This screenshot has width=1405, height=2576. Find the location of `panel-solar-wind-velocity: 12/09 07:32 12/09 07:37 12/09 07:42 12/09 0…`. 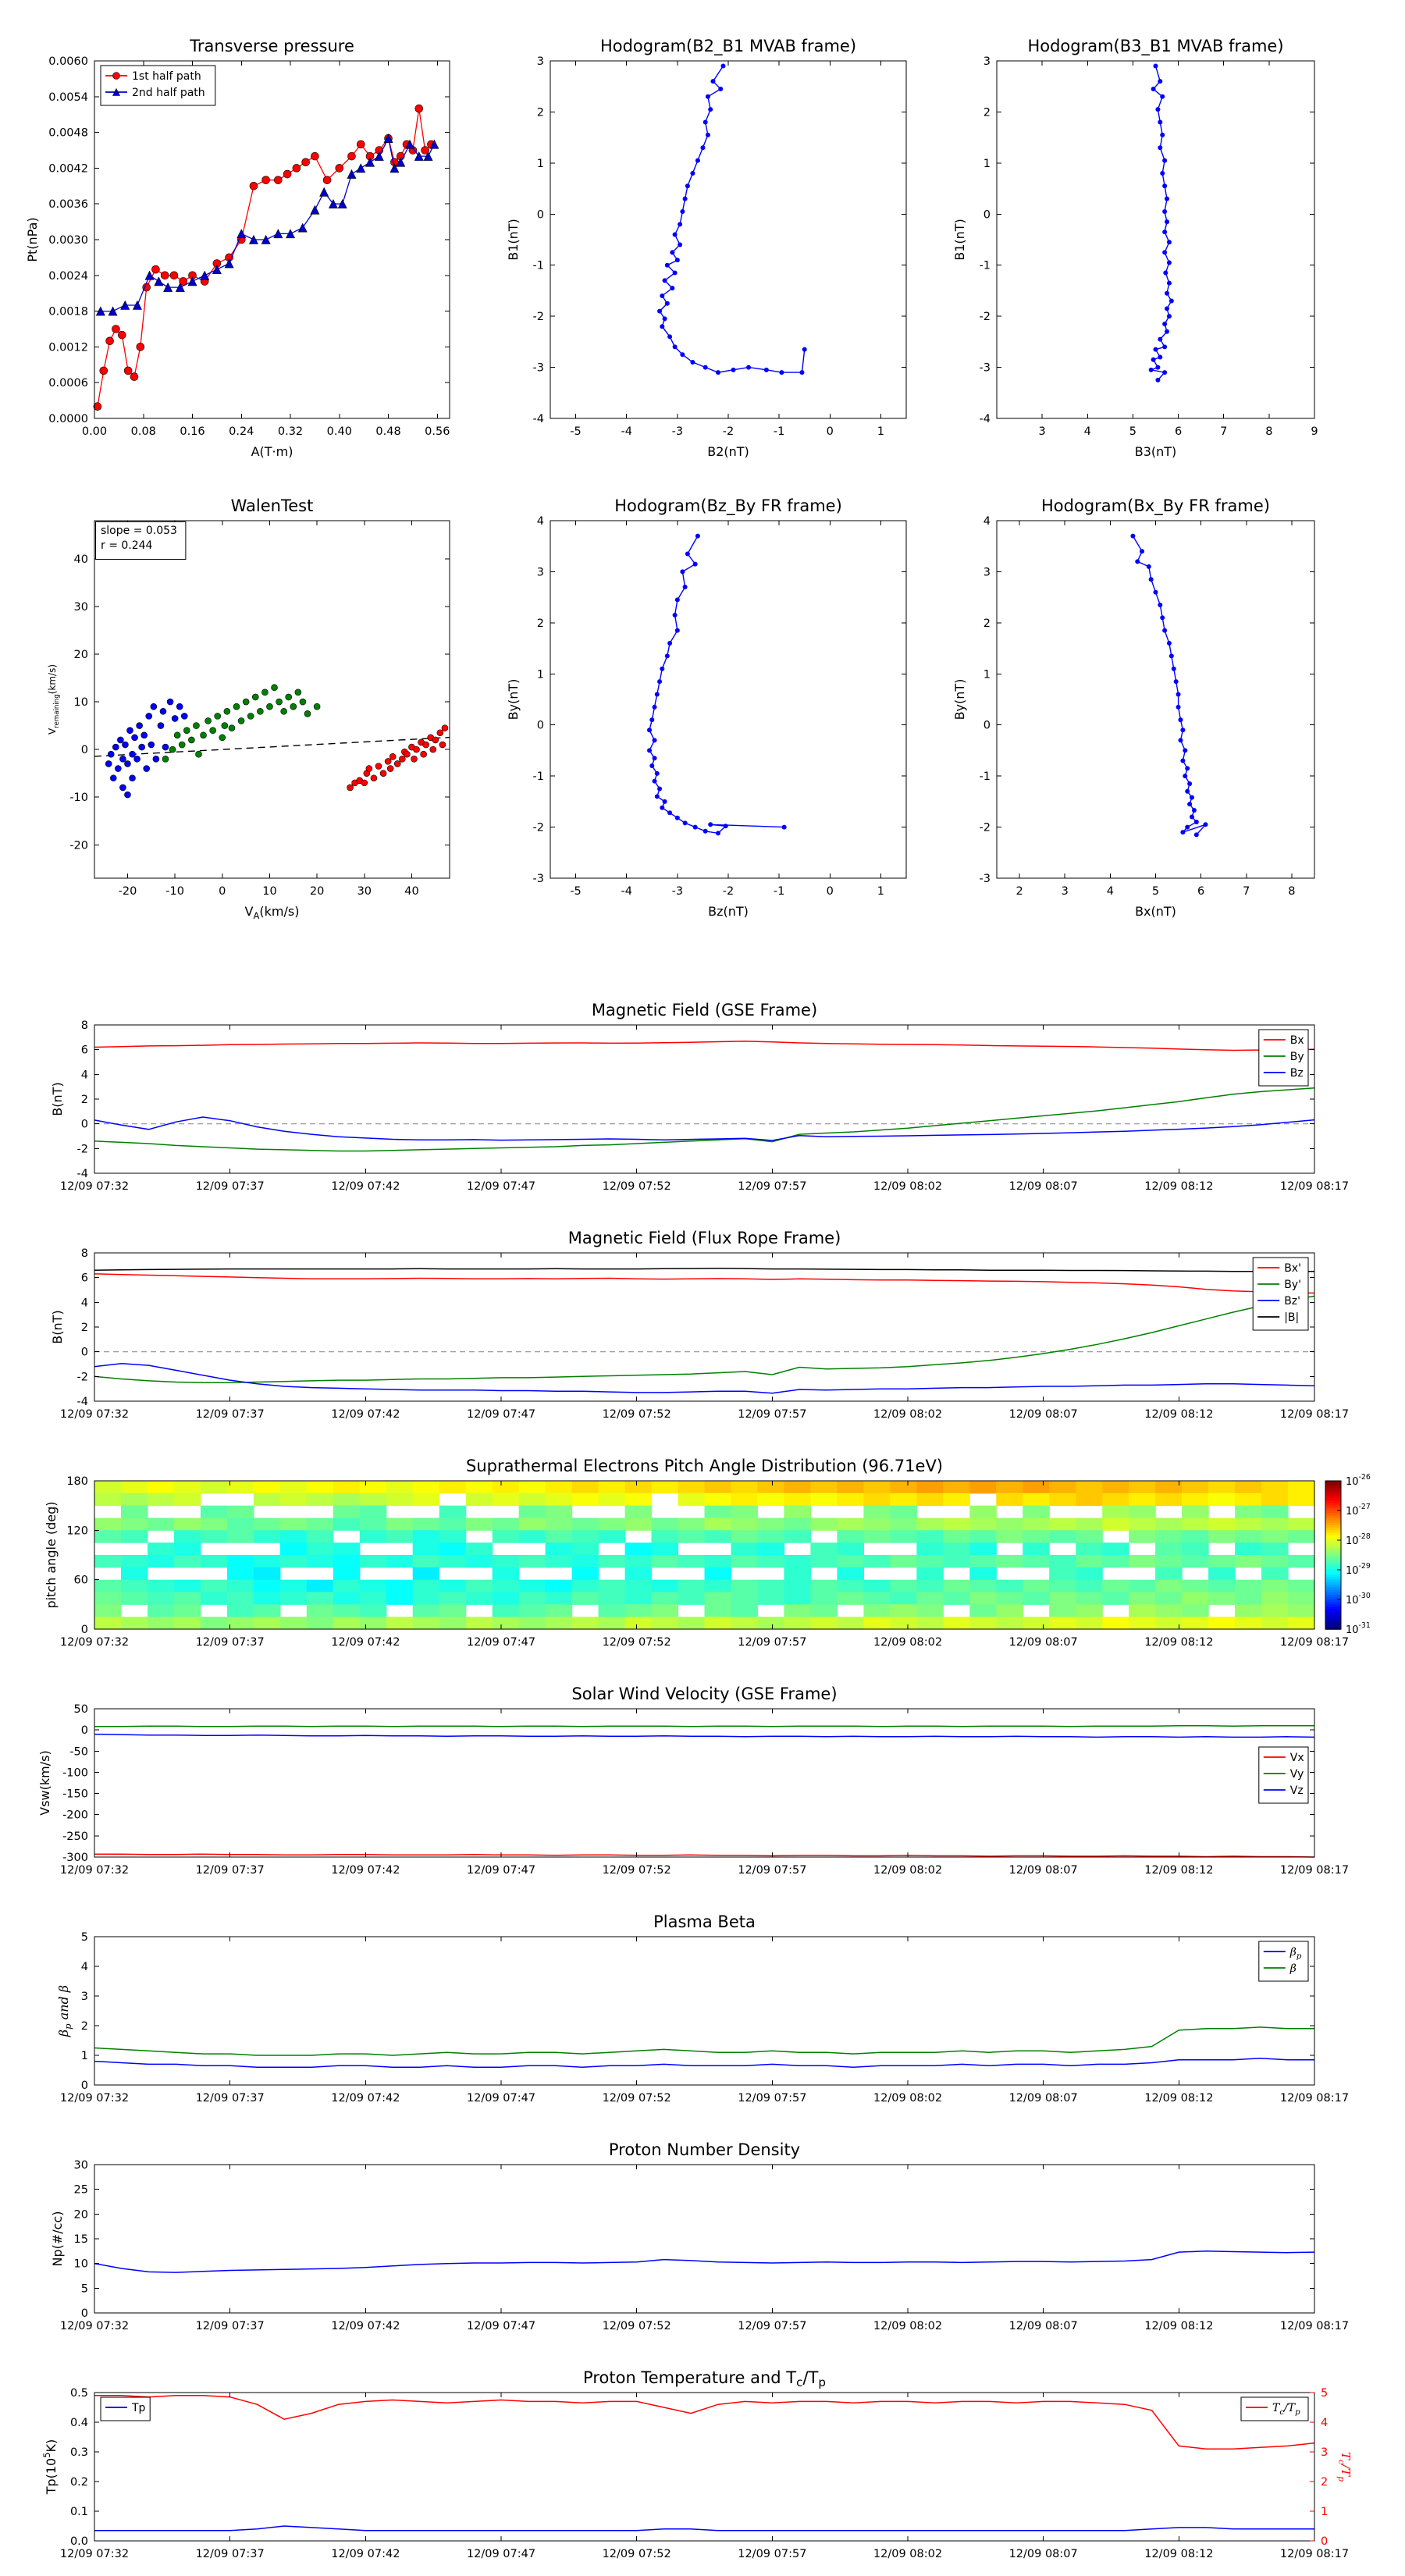

panel-solar-wind-velocity: 12/09 07:32 12/09 07:37 12/09 07:42 12/09 0… is located at coordinates (703, 1777).